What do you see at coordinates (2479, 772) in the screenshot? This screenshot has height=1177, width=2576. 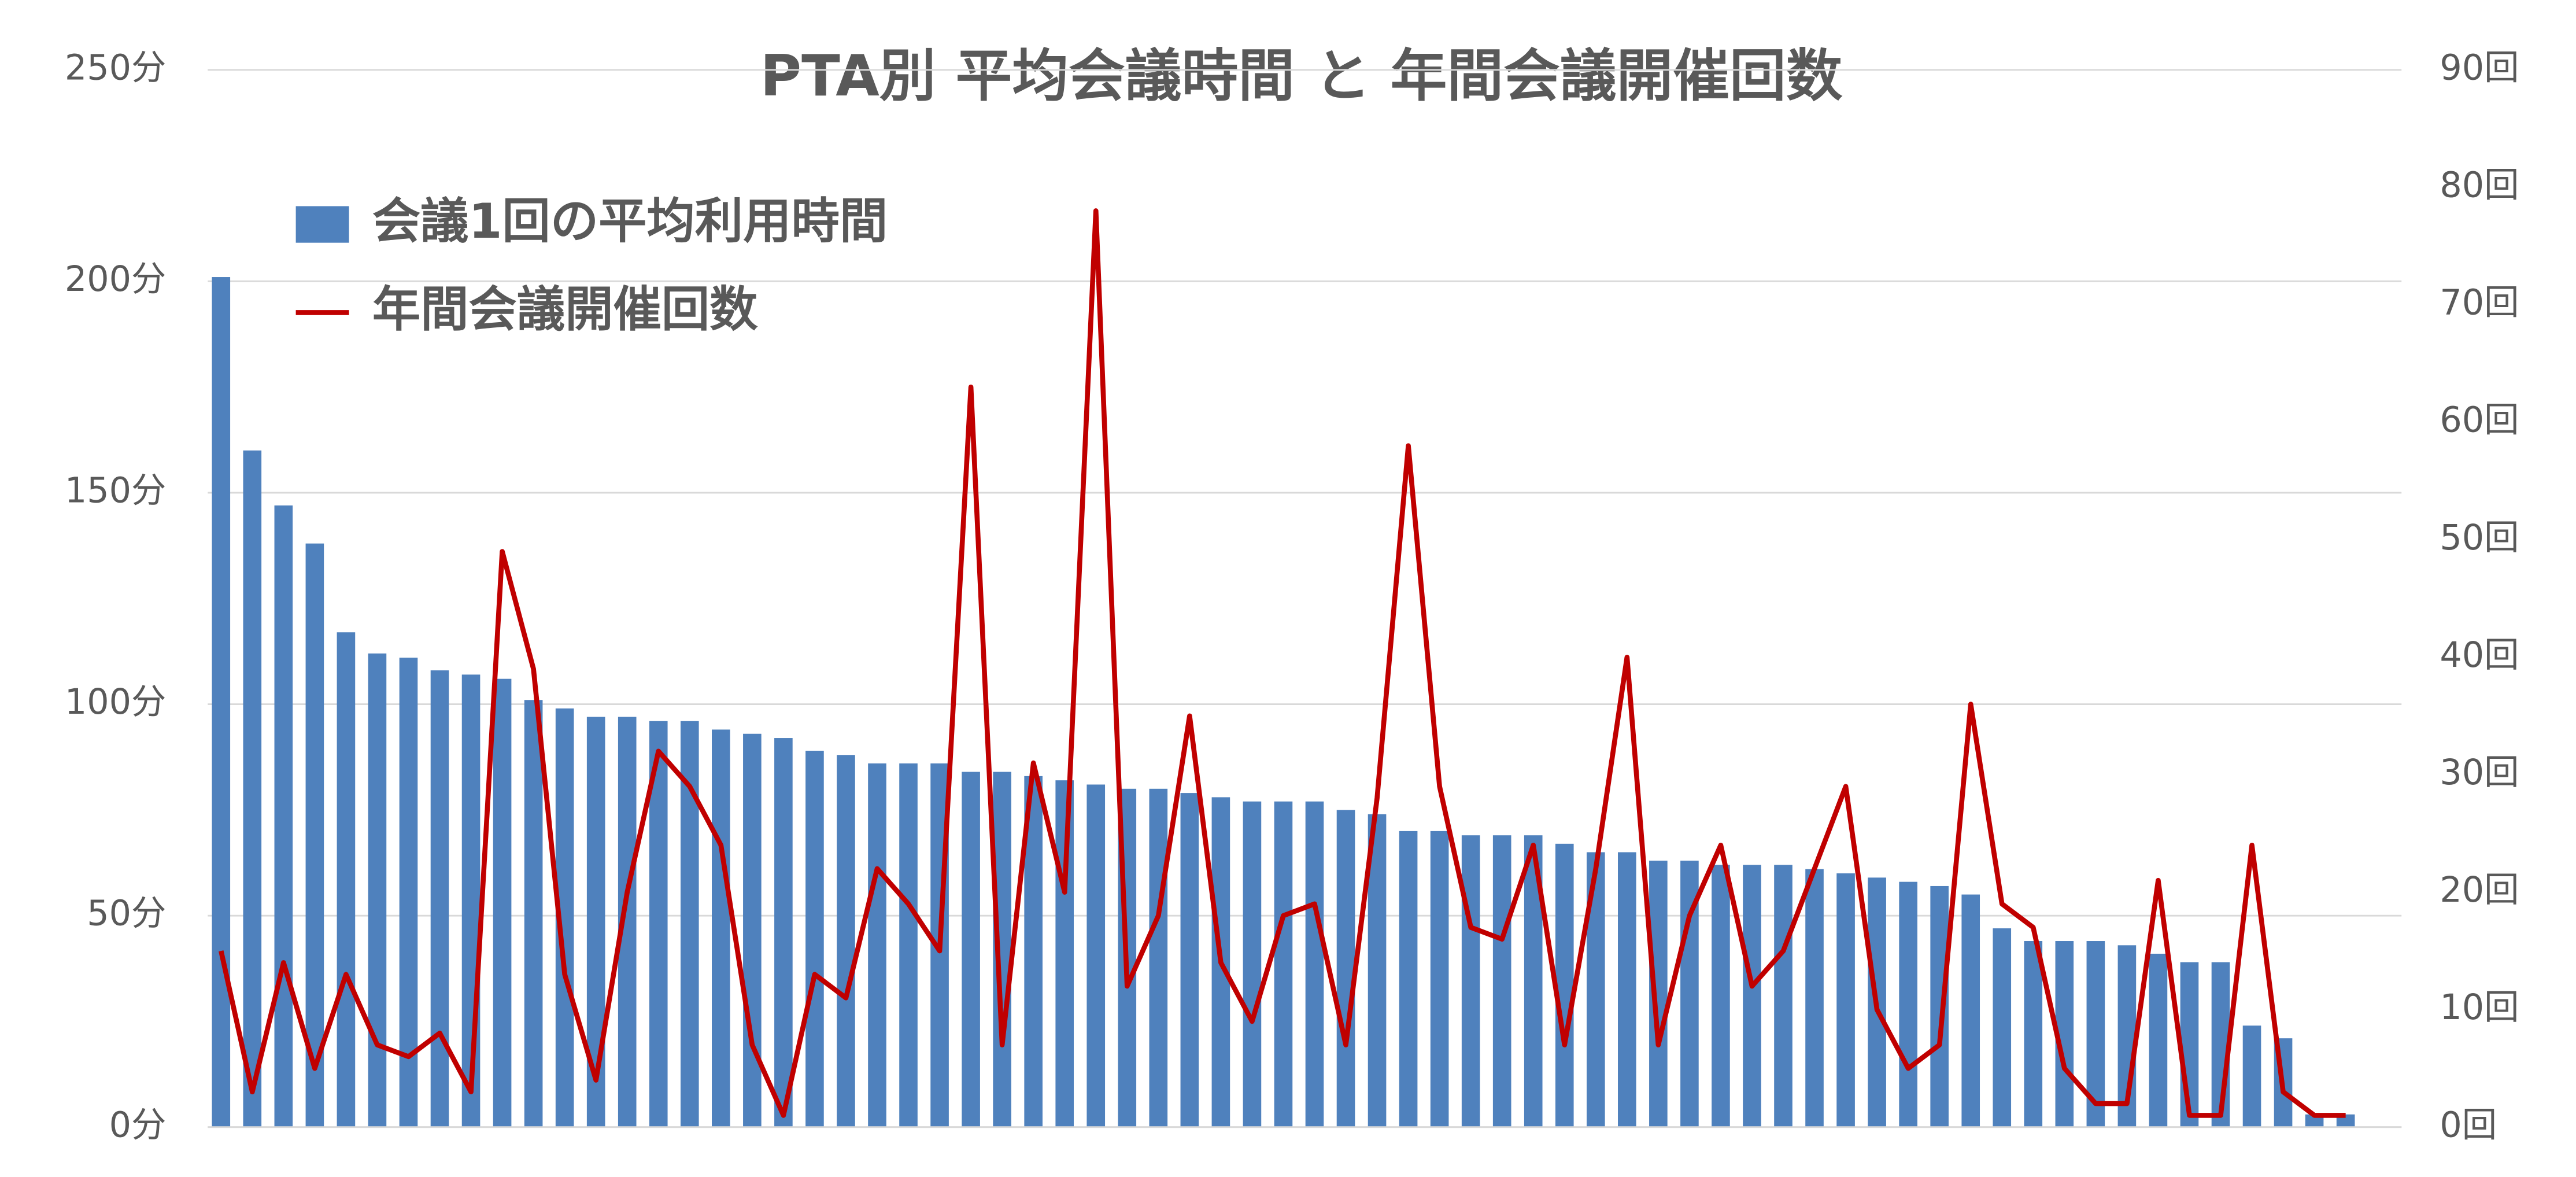 I see `y2-tick-label: 30回` at bounding box center [2479, 772].